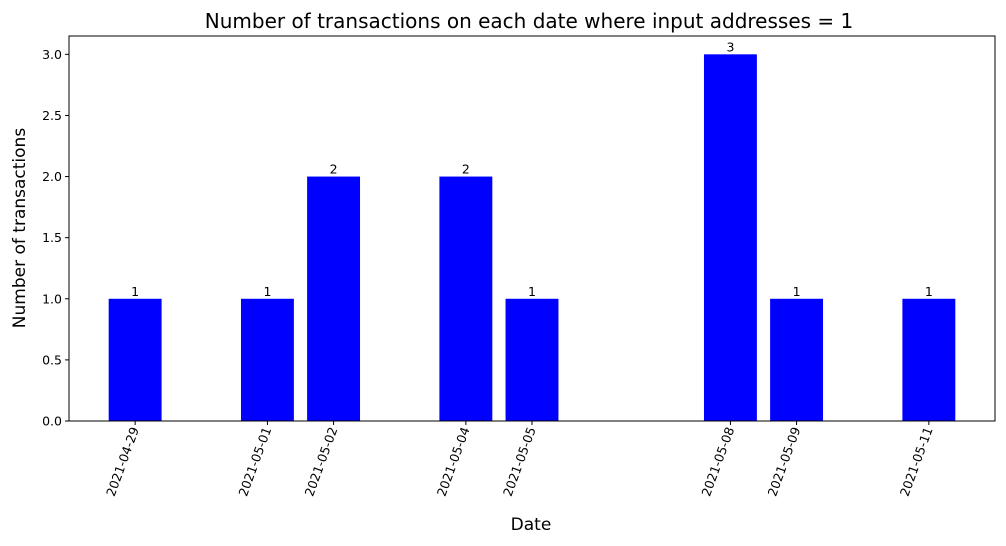  What do you see at coordinates (52, 421) in the screenshot?
I see `y-tick-label: 0.0` at bounding box center [52, 421].